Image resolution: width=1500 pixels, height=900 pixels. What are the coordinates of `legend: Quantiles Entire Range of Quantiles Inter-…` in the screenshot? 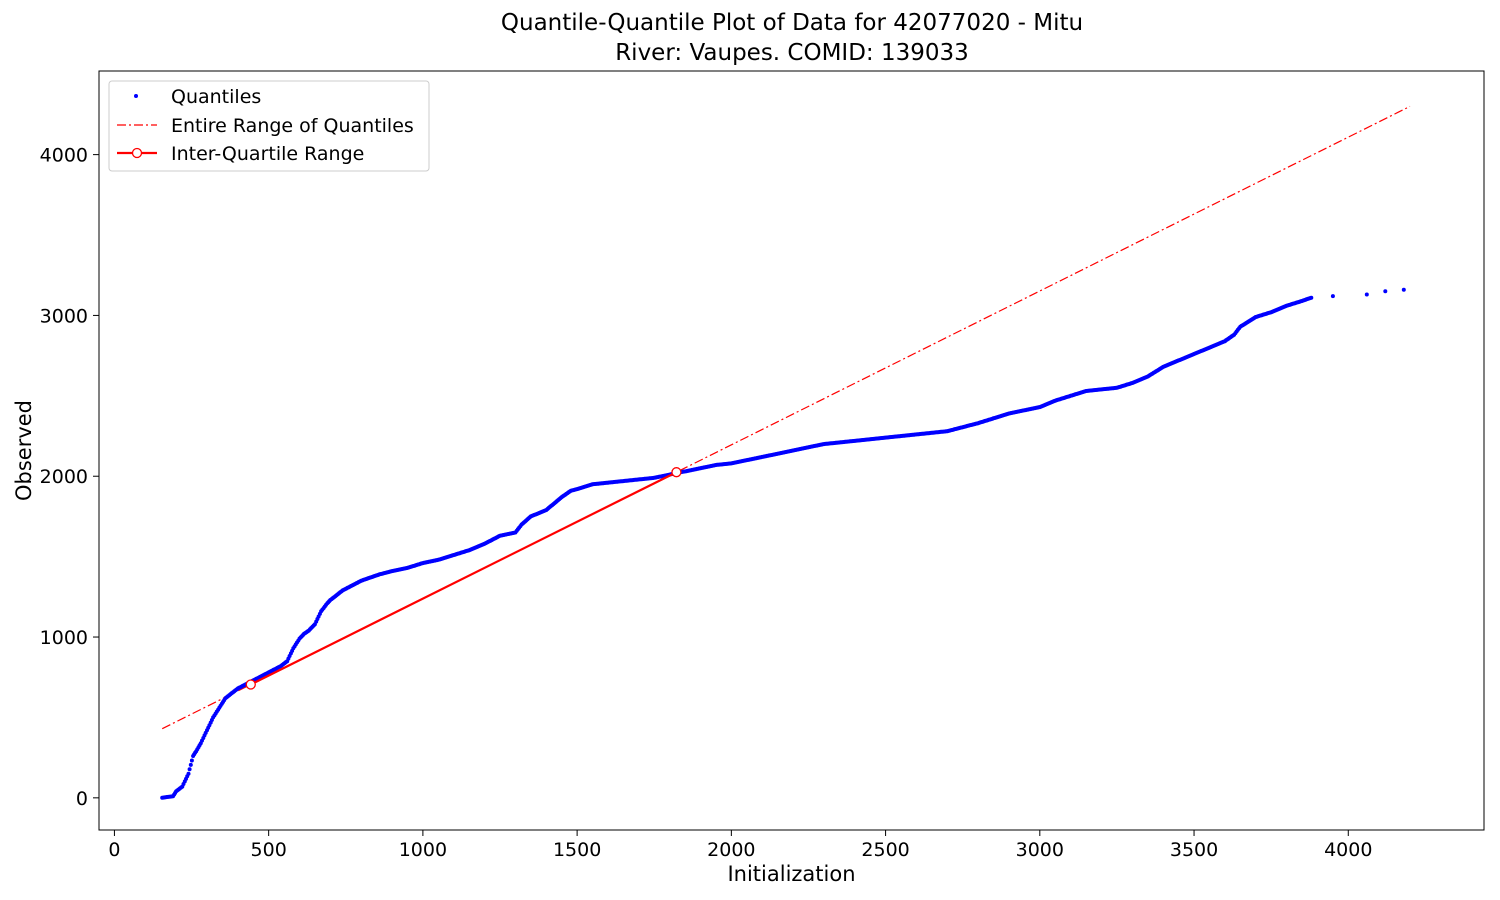 It's located at (269, 126).